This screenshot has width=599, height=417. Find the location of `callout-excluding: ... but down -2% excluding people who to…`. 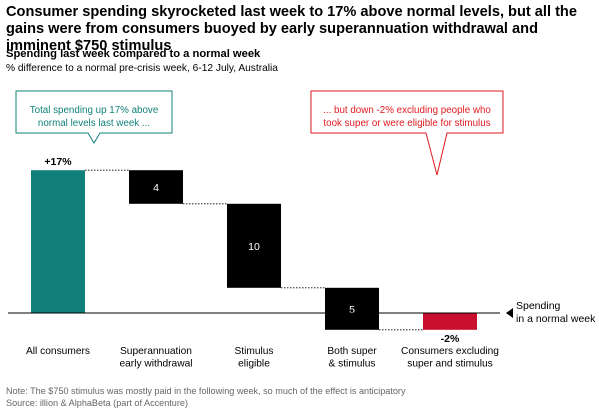

callout-excluding: ... but down -2% excluding people who to… is located at coordinates (407, 117).